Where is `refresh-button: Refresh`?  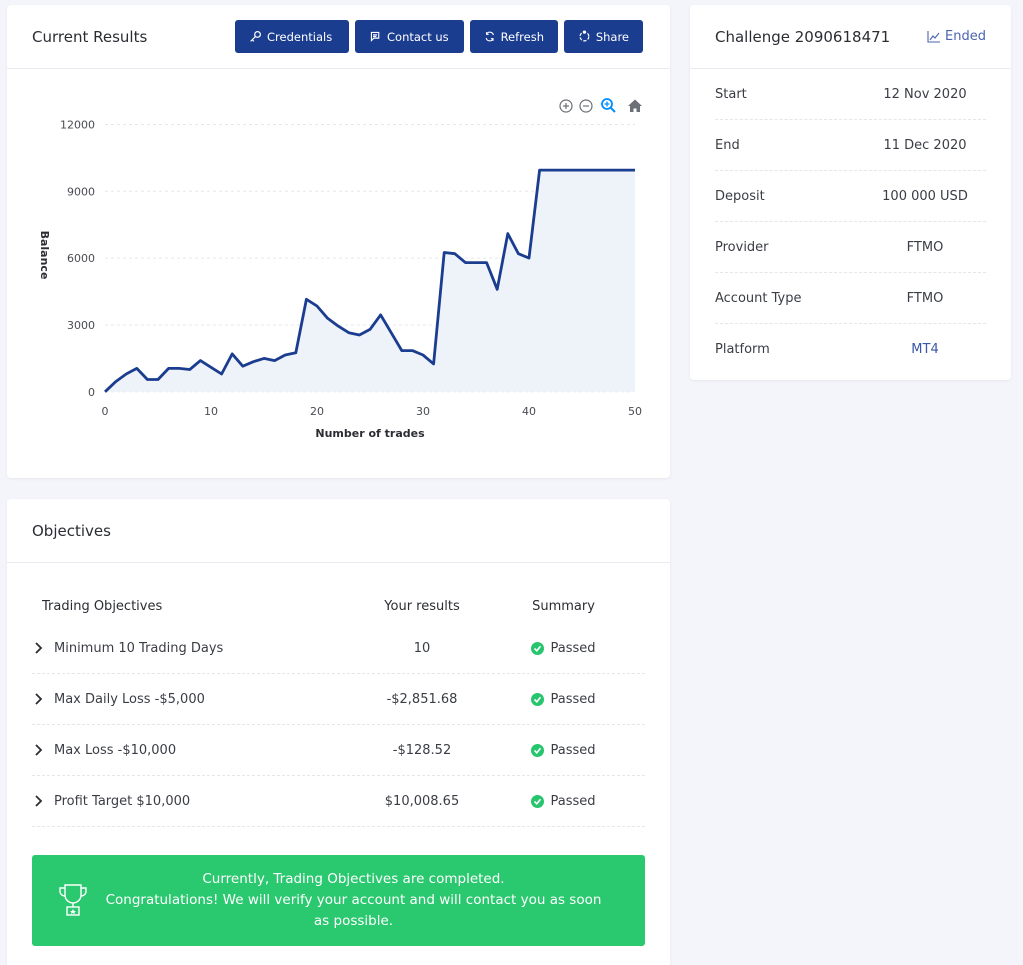
refresh-button: Refresh is located at coordinates (514, 36).